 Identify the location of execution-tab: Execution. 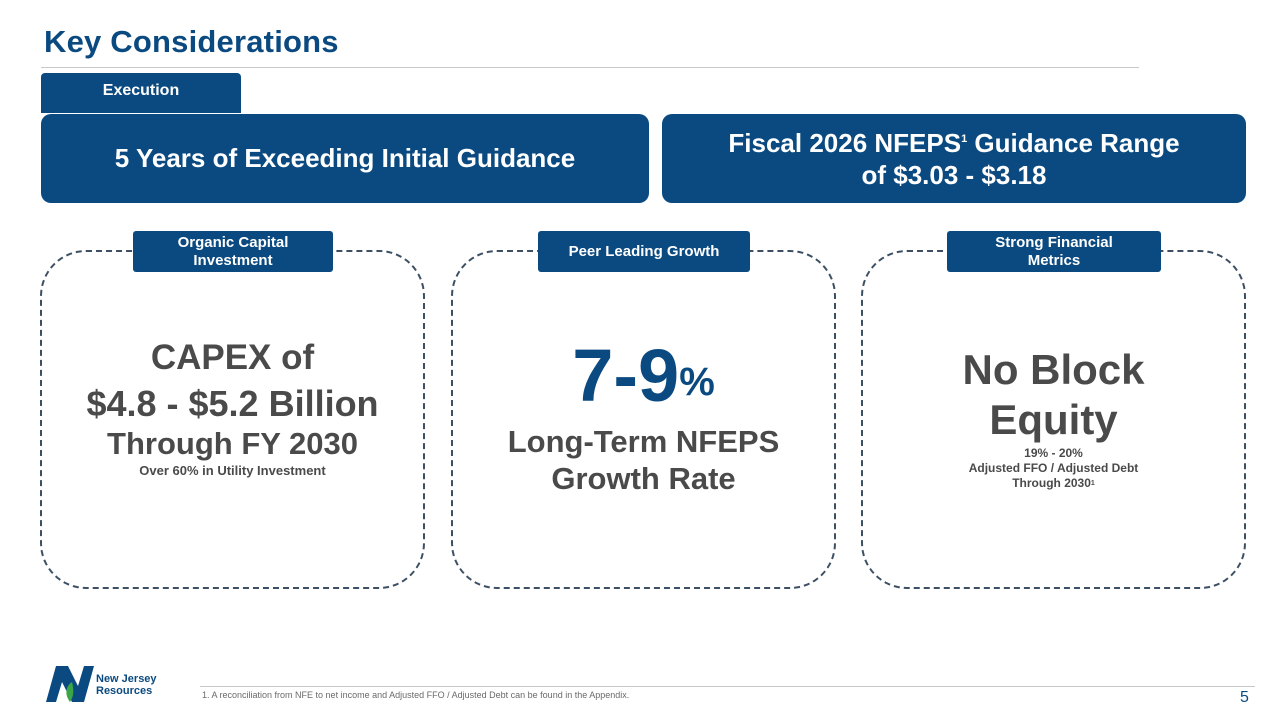
(141, 93).